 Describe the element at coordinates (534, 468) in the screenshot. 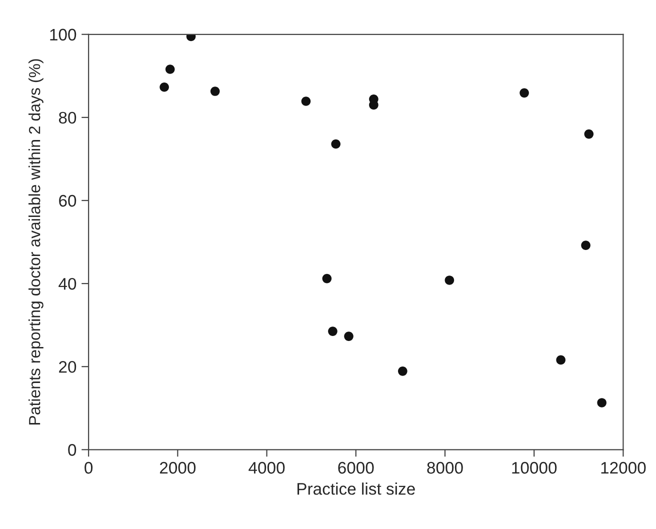

I see `x-tick-label: 10000` at that location.